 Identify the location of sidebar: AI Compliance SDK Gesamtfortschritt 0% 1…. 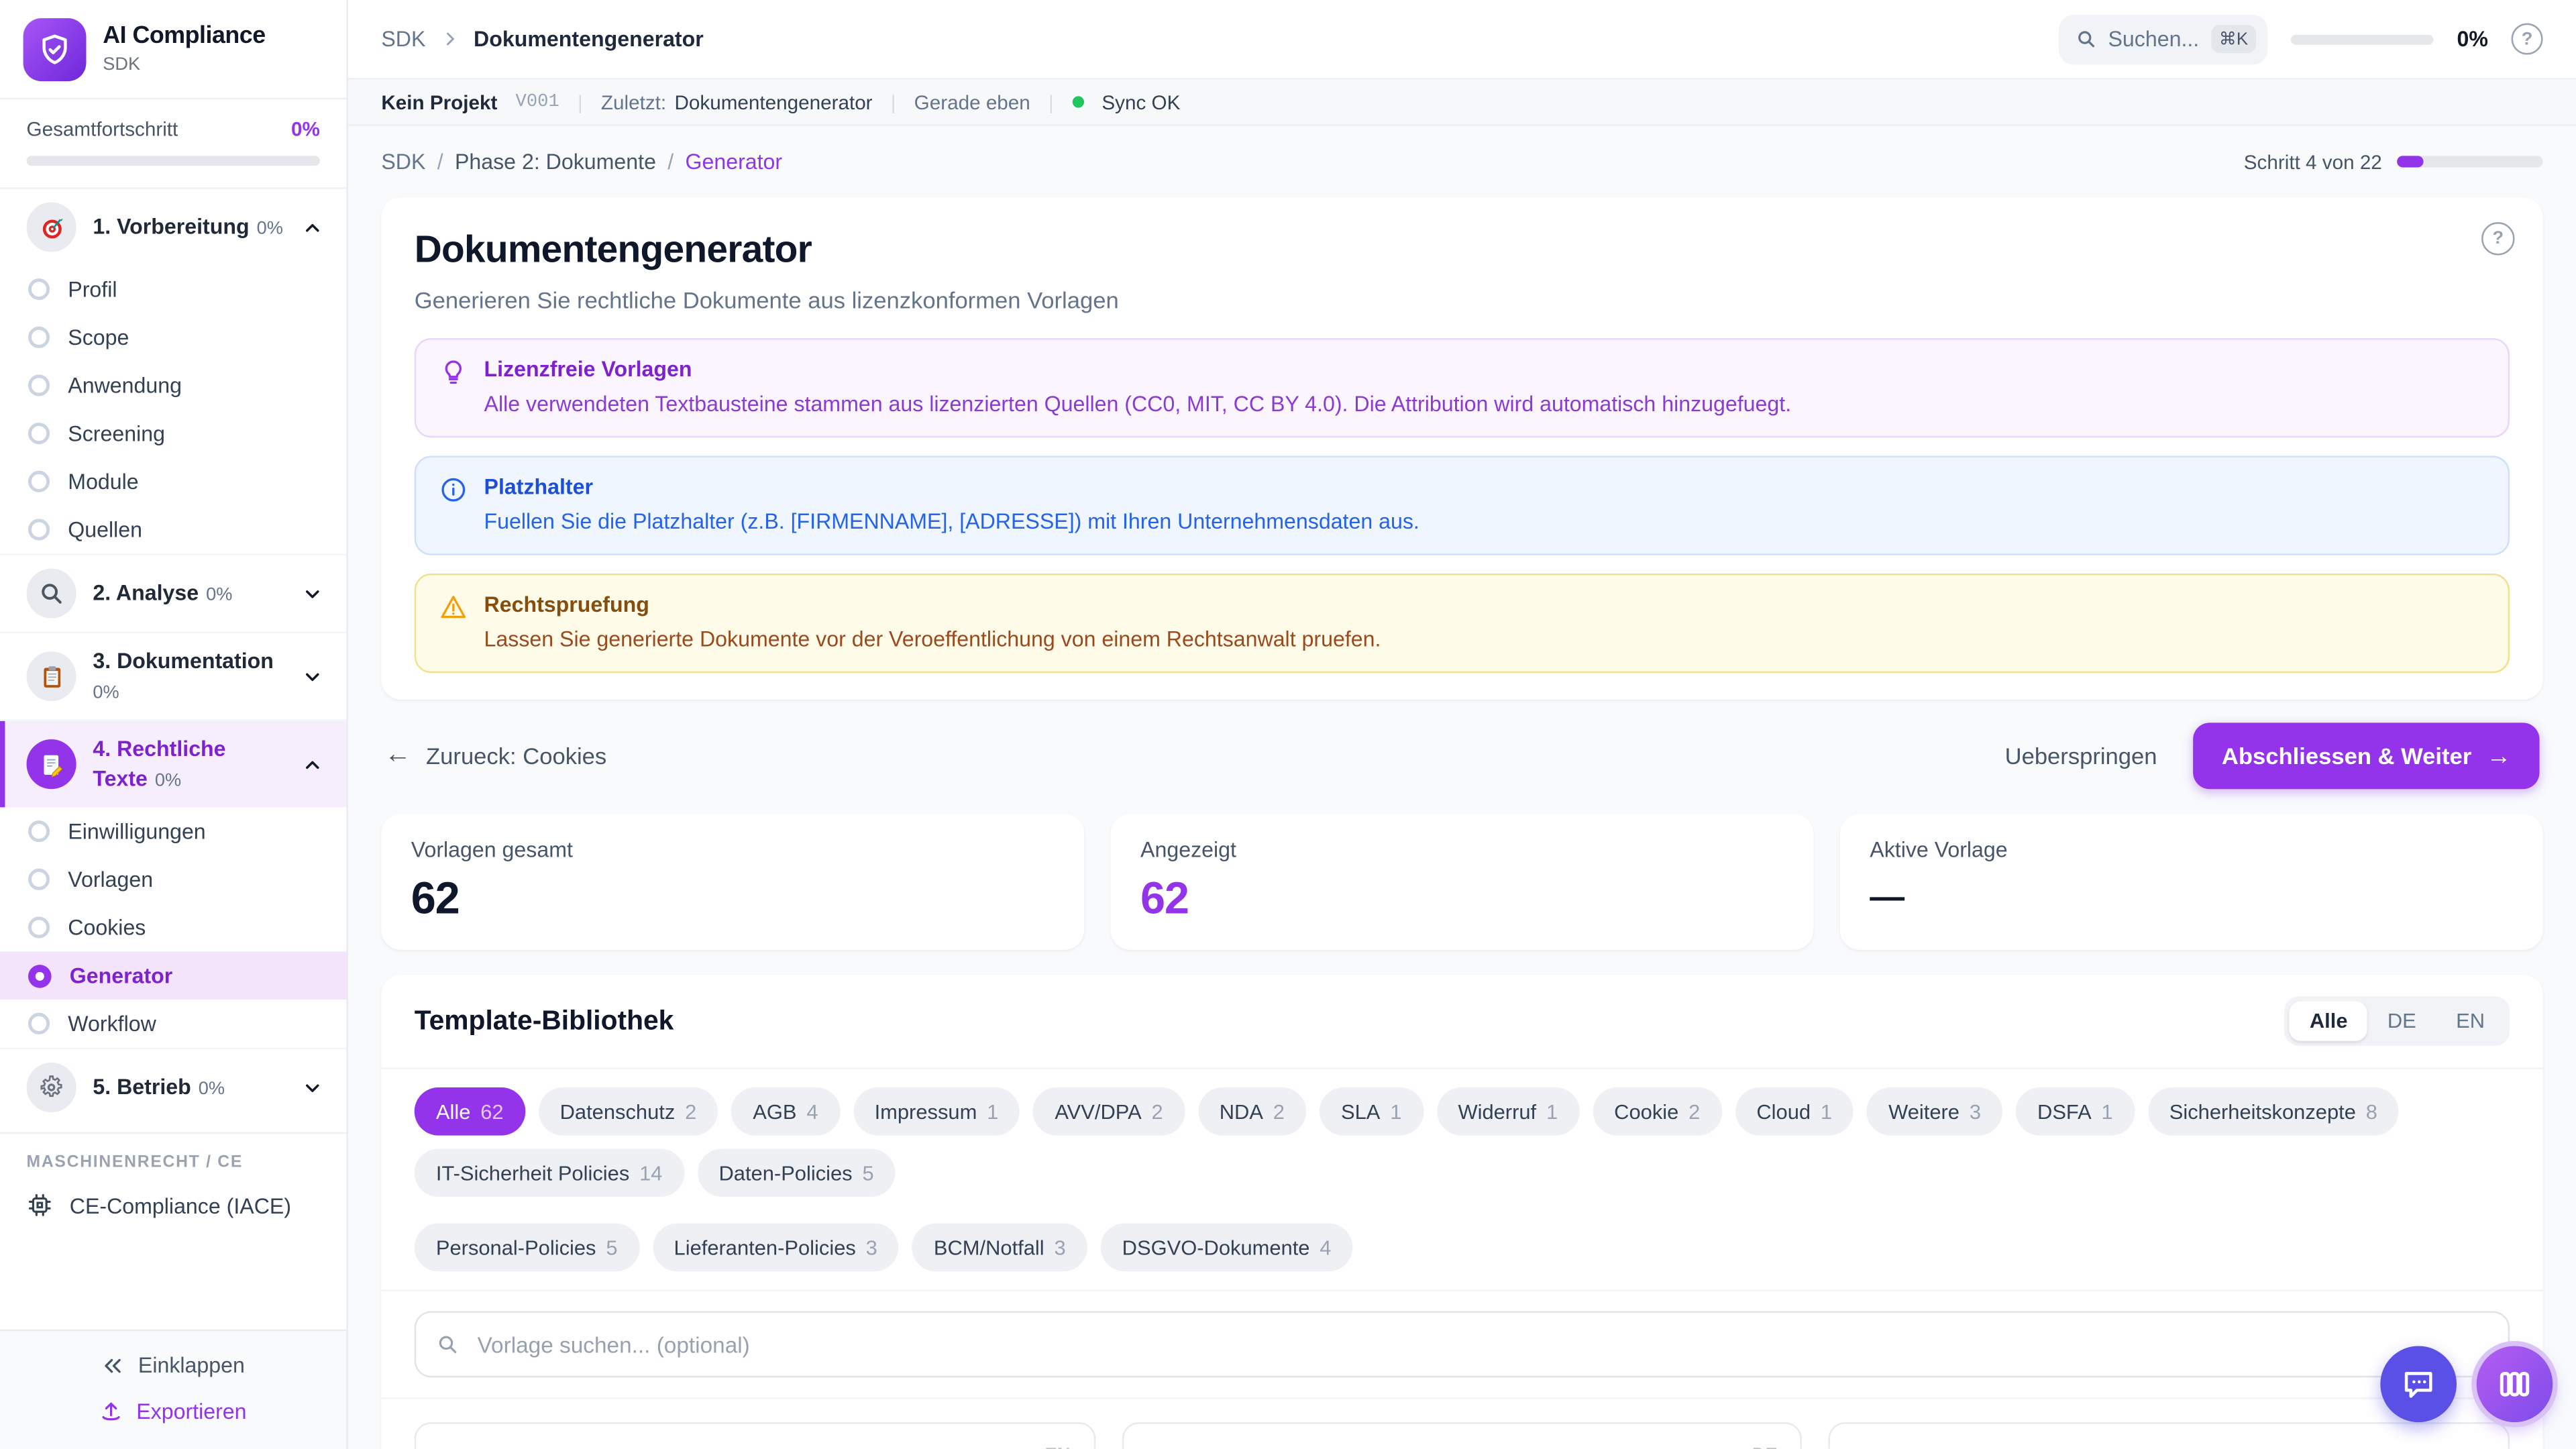
(174, 724).